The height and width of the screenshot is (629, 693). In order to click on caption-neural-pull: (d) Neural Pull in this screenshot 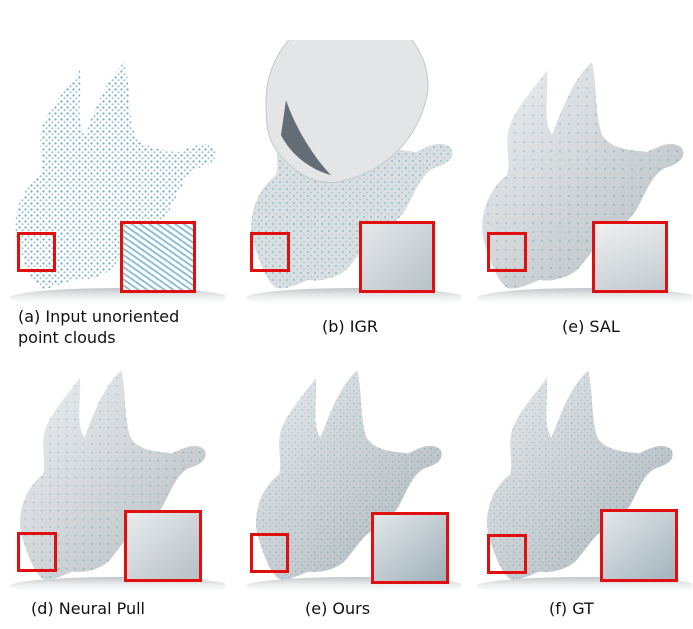, I will do `click(88, 608)`.